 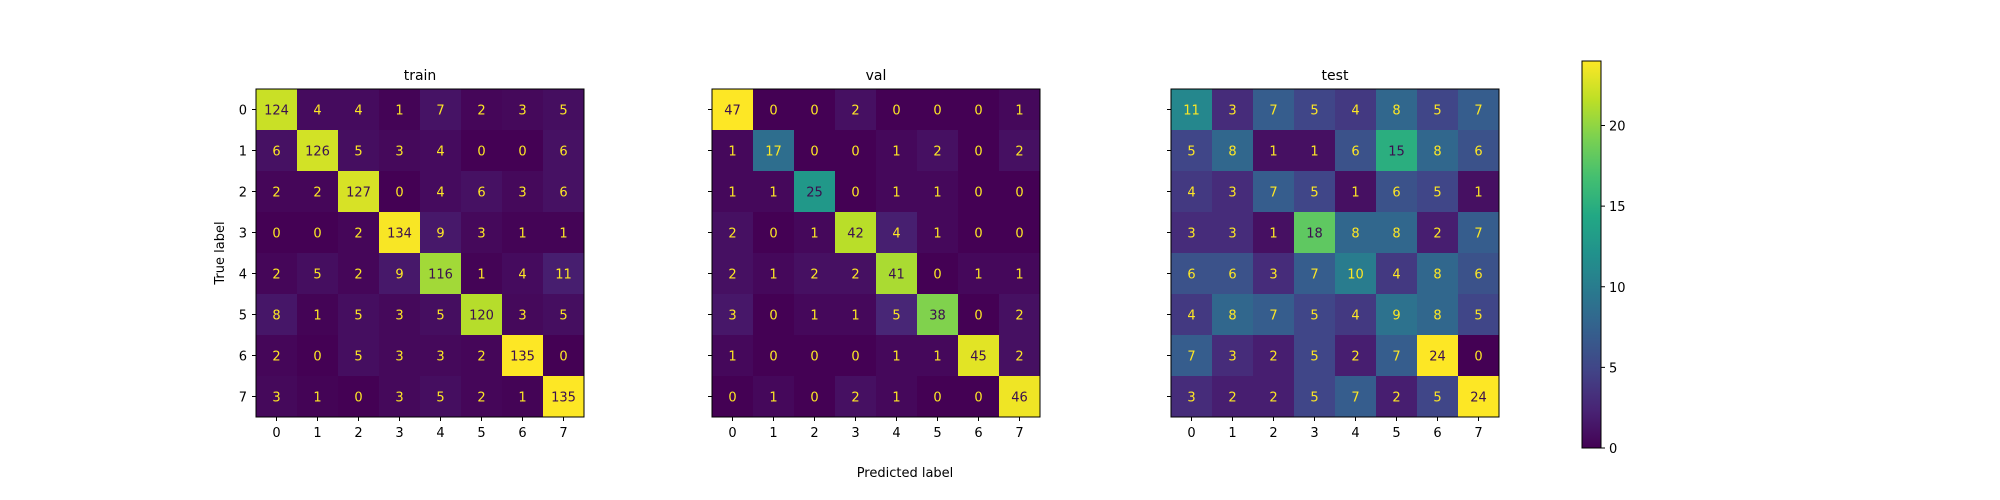 What do you see at coordinates (896, 275) in the screenshot?
I see `cell-value-label: 41` at bounding box center [896, 275].